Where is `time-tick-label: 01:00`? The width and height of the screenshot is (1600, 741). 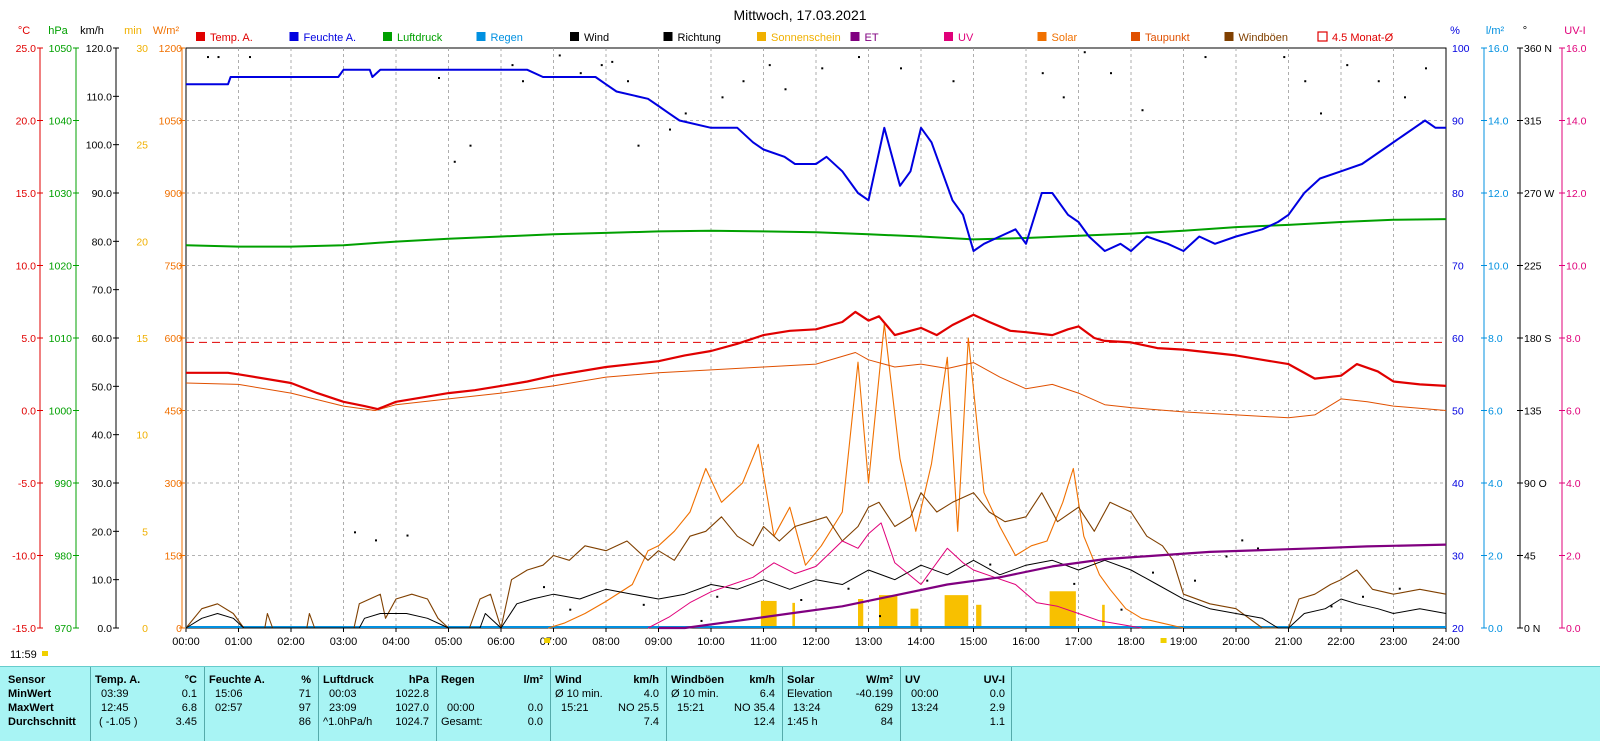
time-tick-label: 01:00 is located at coordinates (239, 642).